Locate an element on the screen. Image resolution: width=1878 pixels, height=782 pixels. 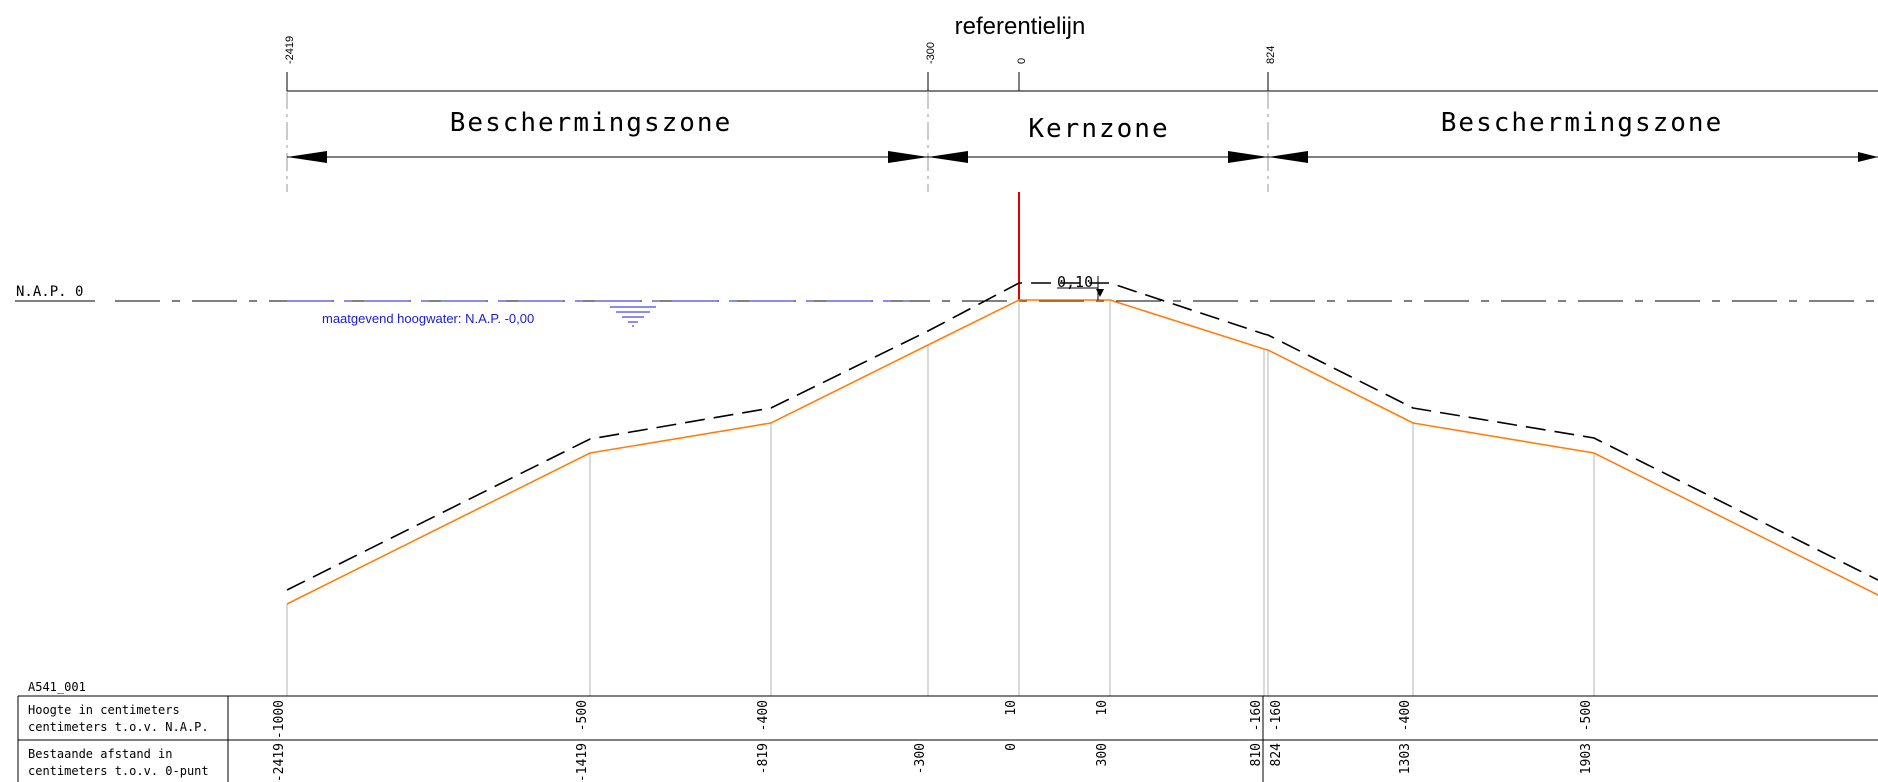
water-level-icon is located at coordinates (633, 316).